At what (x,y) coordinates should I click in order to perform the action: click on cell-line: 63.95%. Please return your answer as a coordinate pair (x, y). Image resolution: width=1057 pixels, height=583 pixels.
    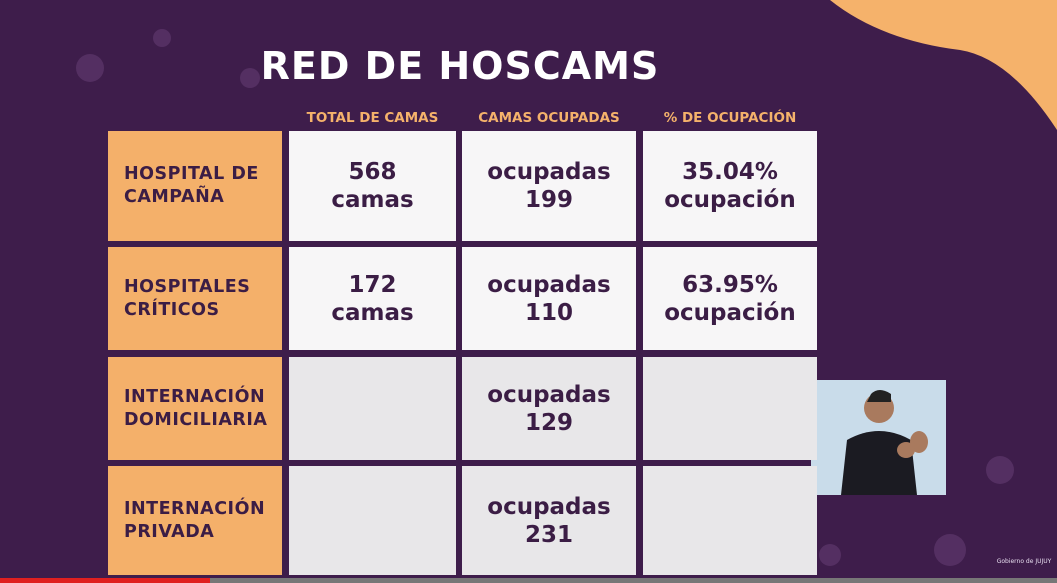
    Looking at the image, I should click on (730, 284).